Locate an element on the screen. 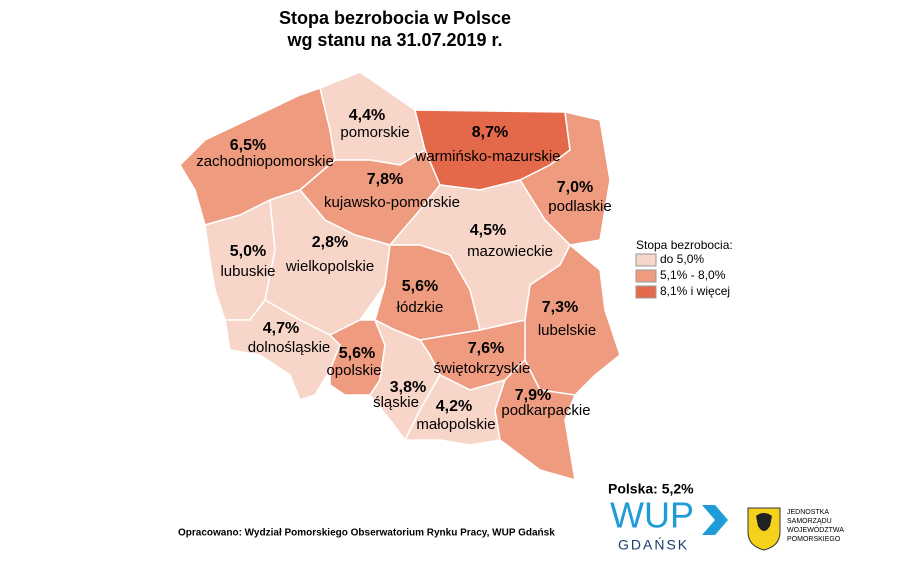  emblem-text: JEDNOSTKA is located at coordinates (808, 512).